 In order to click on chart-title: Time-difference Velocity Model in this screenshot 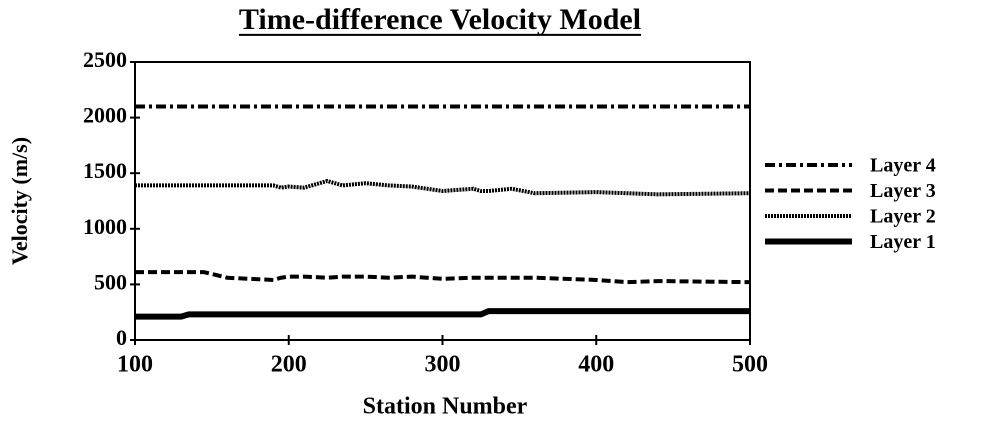, I will do `click(440, 19)`.